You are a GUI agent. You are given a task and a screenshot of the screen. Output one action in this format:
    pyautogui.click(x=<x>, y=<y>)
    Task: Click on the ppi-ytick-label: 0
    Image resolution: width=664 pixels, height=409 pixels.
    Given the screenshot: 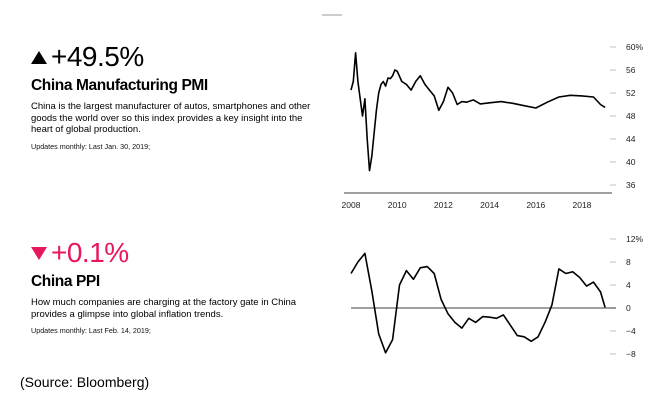 What is the action you would take?
    pyautogui.click(x=628, y=308)
    